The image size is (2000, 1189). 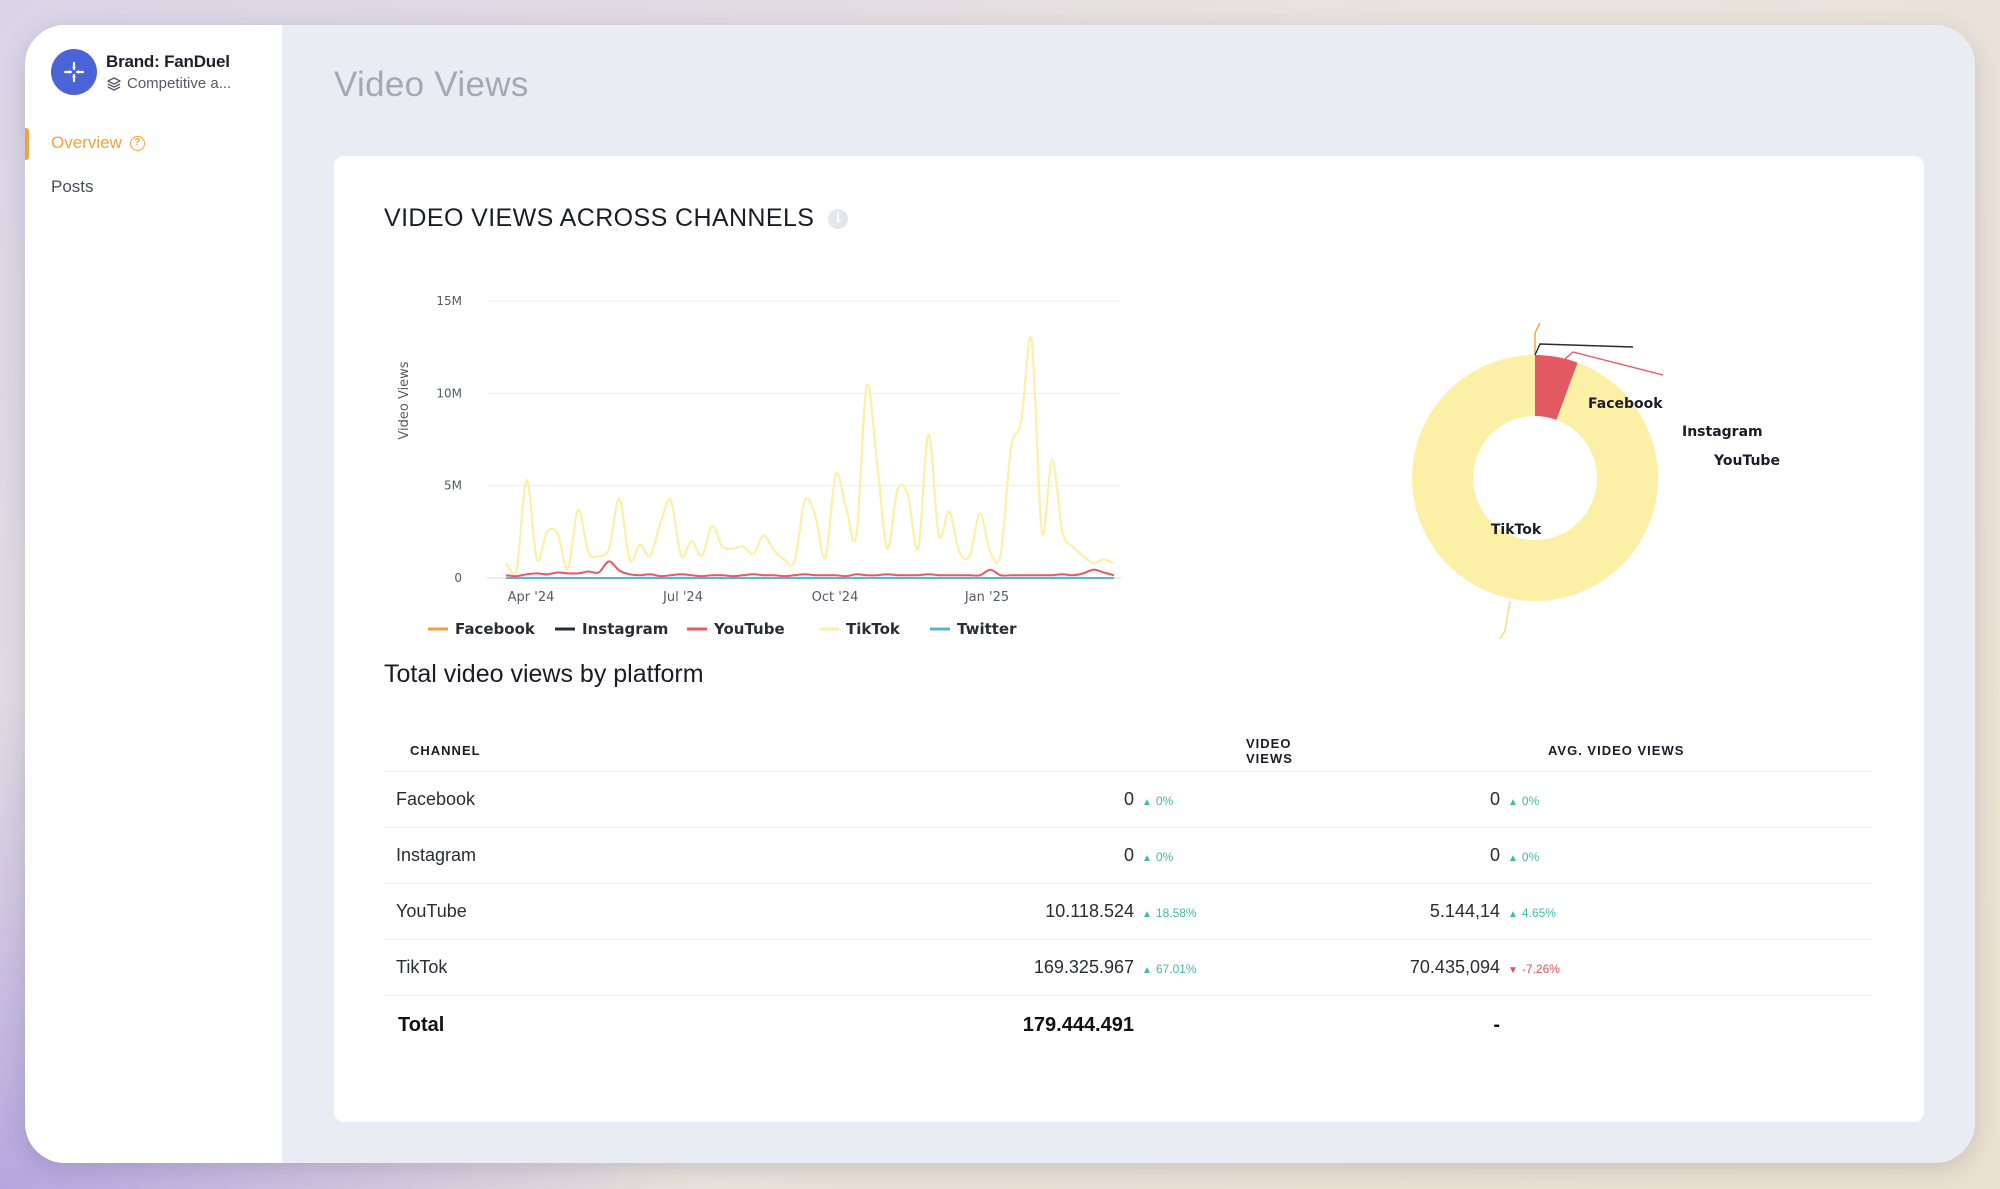 I want to click on channel-name: Facebook, so click(x=436, y=798).